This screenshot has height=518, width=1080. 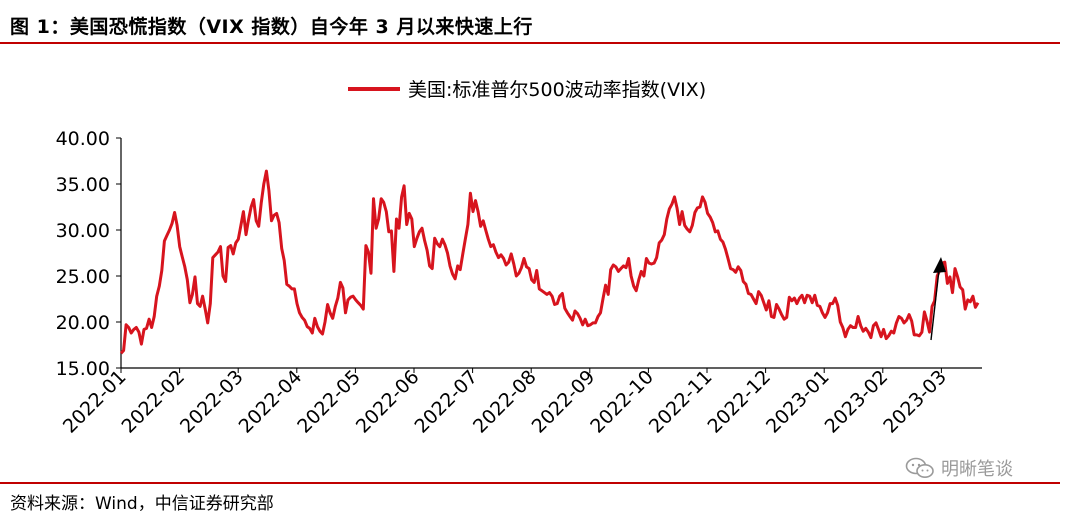 I want to click on watermark: 明晰笔谈, so click(x=959, y=468).